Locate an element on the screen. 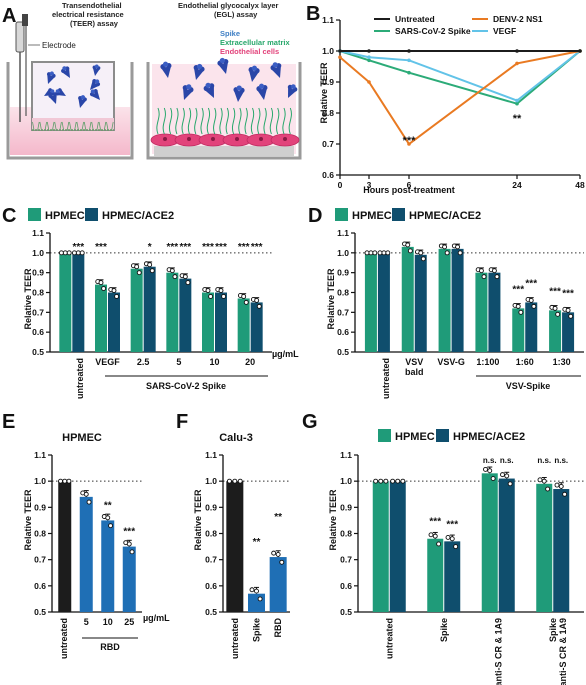 Image resolution: width=586 pixels, height=685 pixels. legend-ace2-swatch is located at coordinates (91, 214).